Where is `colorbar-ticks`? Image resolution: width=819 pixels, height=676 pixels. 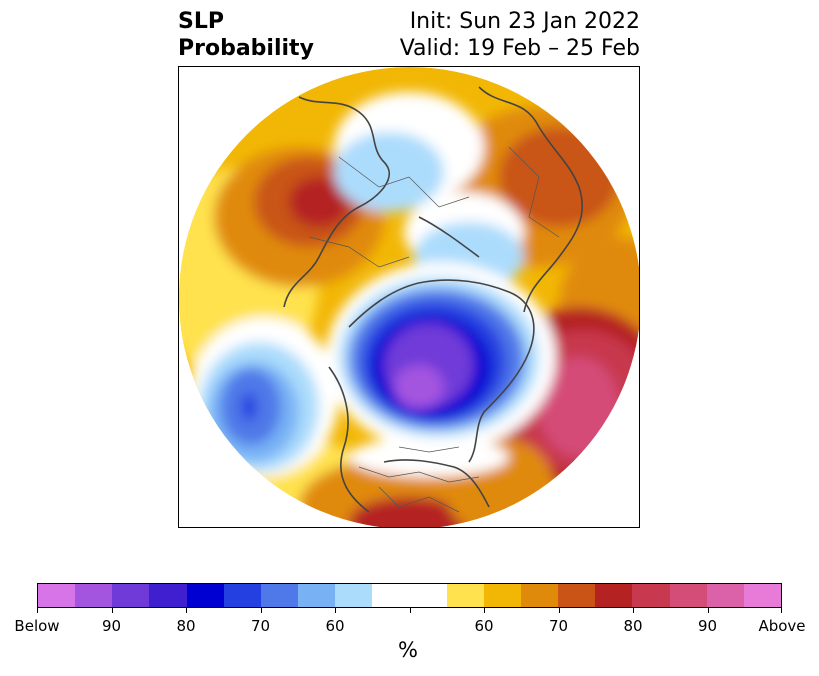 colorbar-ticks is located at coordinates (409, 611).